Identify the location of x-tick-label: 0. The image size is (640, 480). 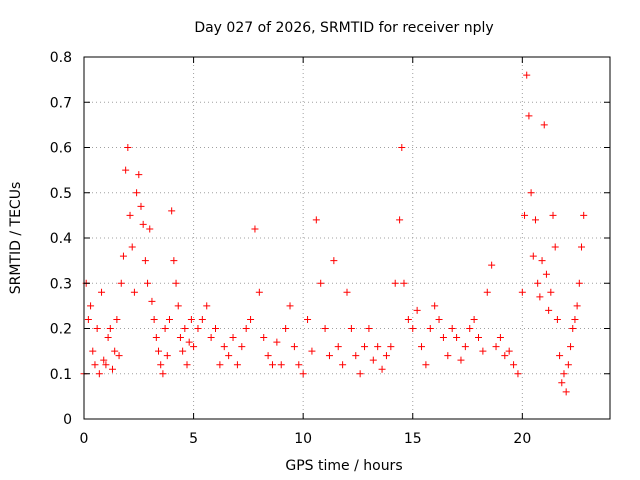
(84, 439).